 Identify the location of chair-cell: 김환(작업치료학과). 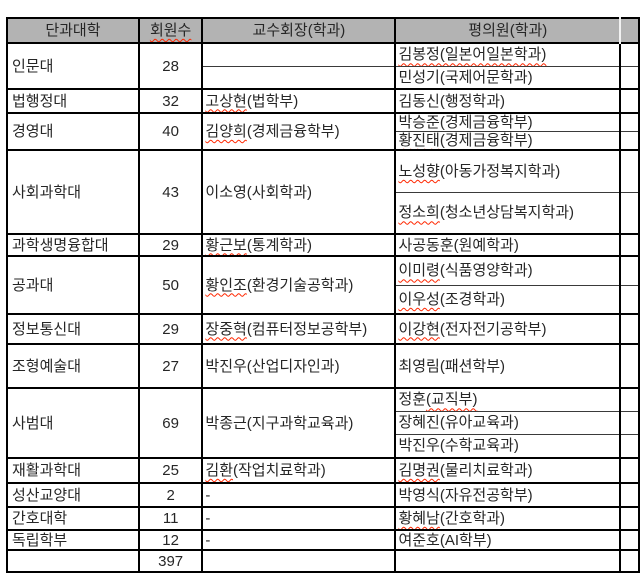
(298, 470).